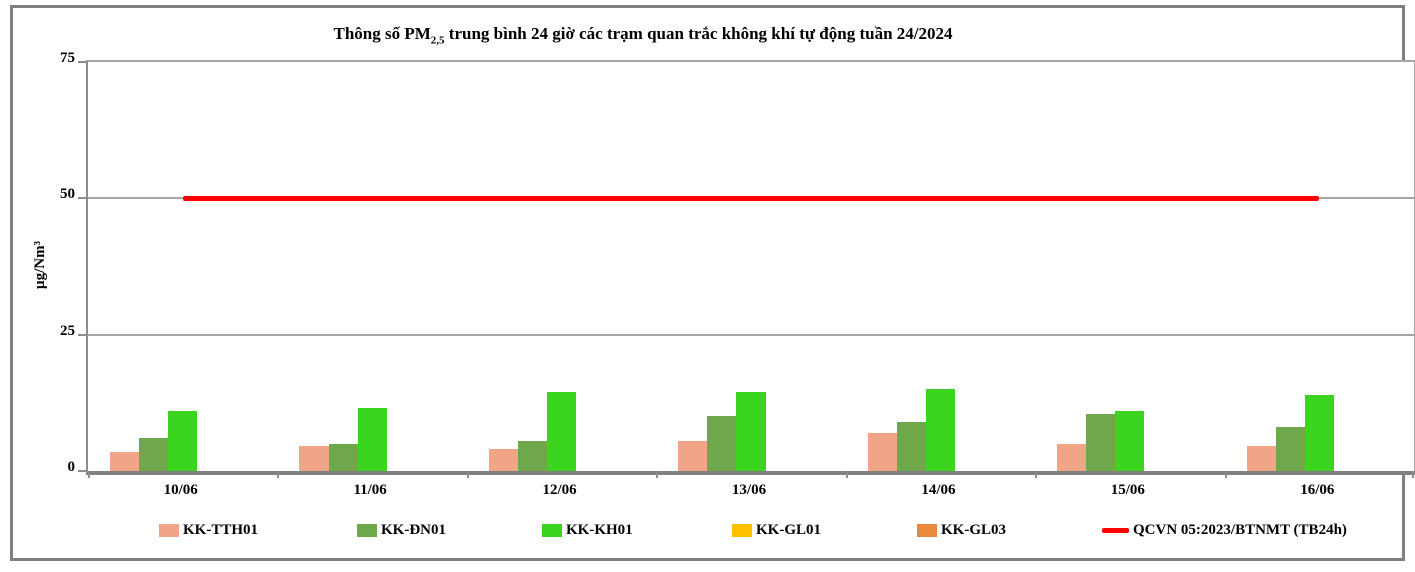 The height and width of the screenshot is (572, 1415). I want to click on bar-KK-ĐN01-15/06, so click(1101, 442).